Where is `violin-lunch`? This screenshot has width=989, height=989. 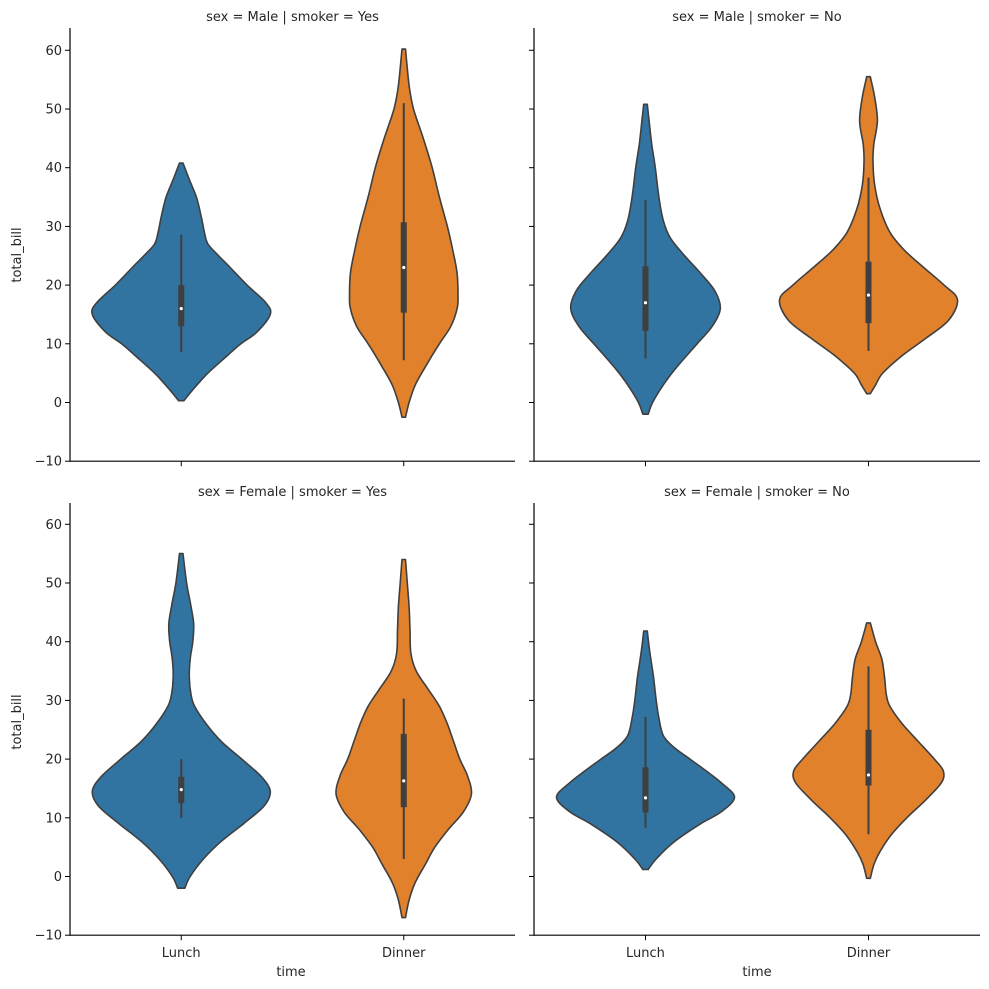 violin-lunch is located at coordinates (181, 720).